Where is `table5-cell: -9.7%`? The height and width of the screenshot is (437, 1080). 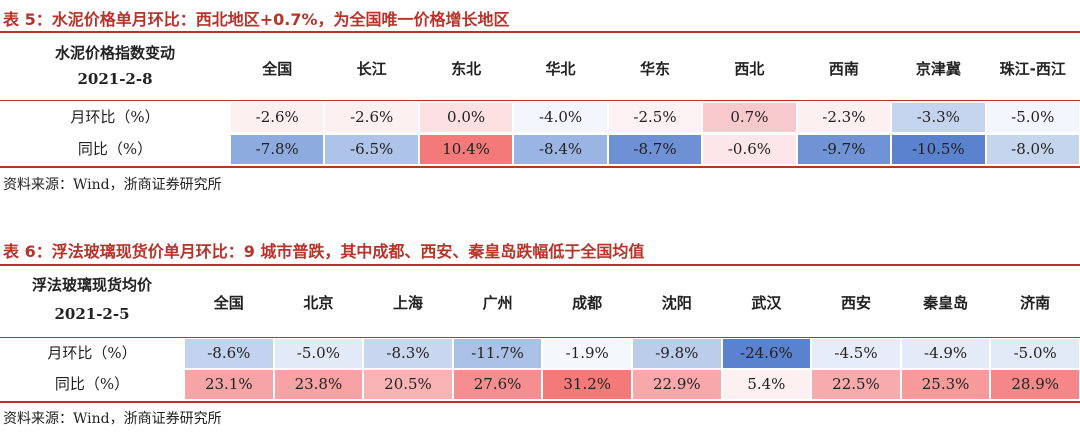
table5-cell: -9.7% is located at coordinates (844, 149).